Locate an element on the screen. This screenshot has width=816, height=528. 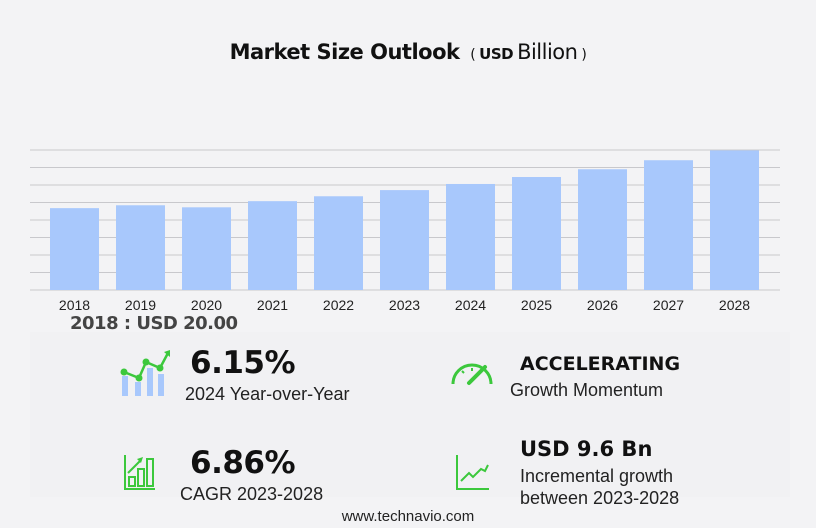
bar-growth-icon is located at coordinates (139, 472).